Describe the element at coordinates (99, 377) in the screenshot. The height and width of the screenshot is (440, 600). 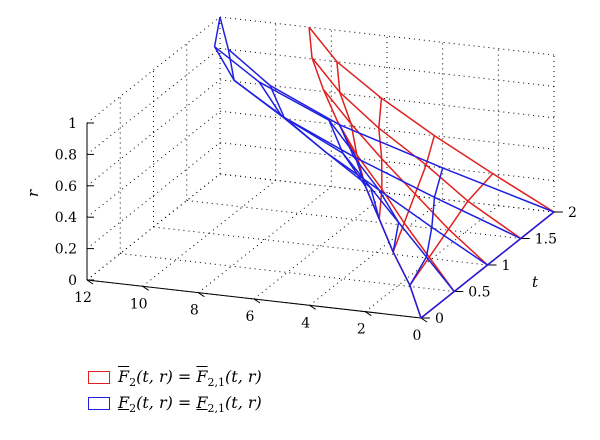
I see `legend-swatch-red` at that location.